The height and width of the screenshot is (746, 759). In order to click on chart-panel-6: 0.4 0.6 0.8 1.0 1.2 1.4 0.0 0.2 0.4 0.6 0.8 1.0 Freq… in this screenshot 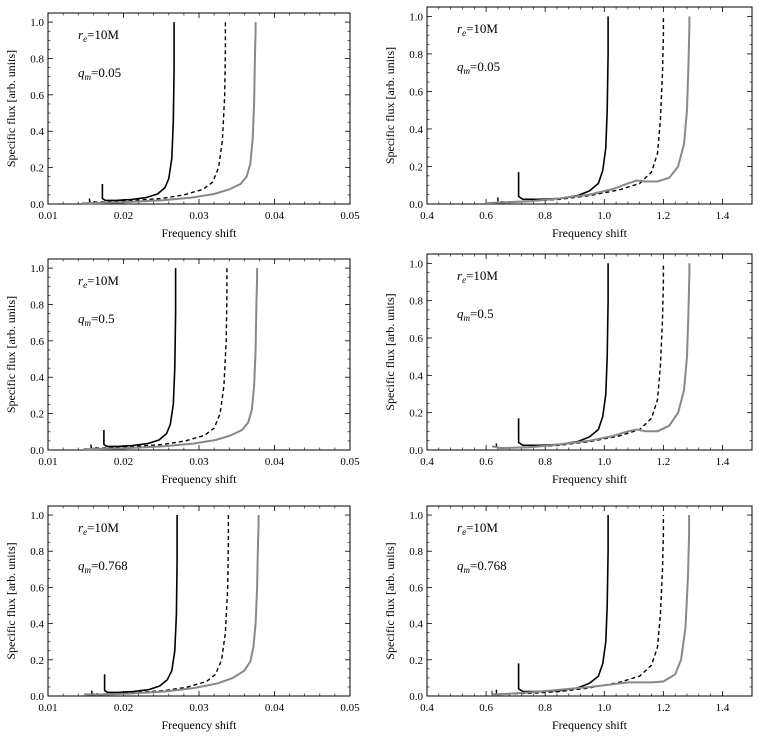, I will do `click(568, 618)`.